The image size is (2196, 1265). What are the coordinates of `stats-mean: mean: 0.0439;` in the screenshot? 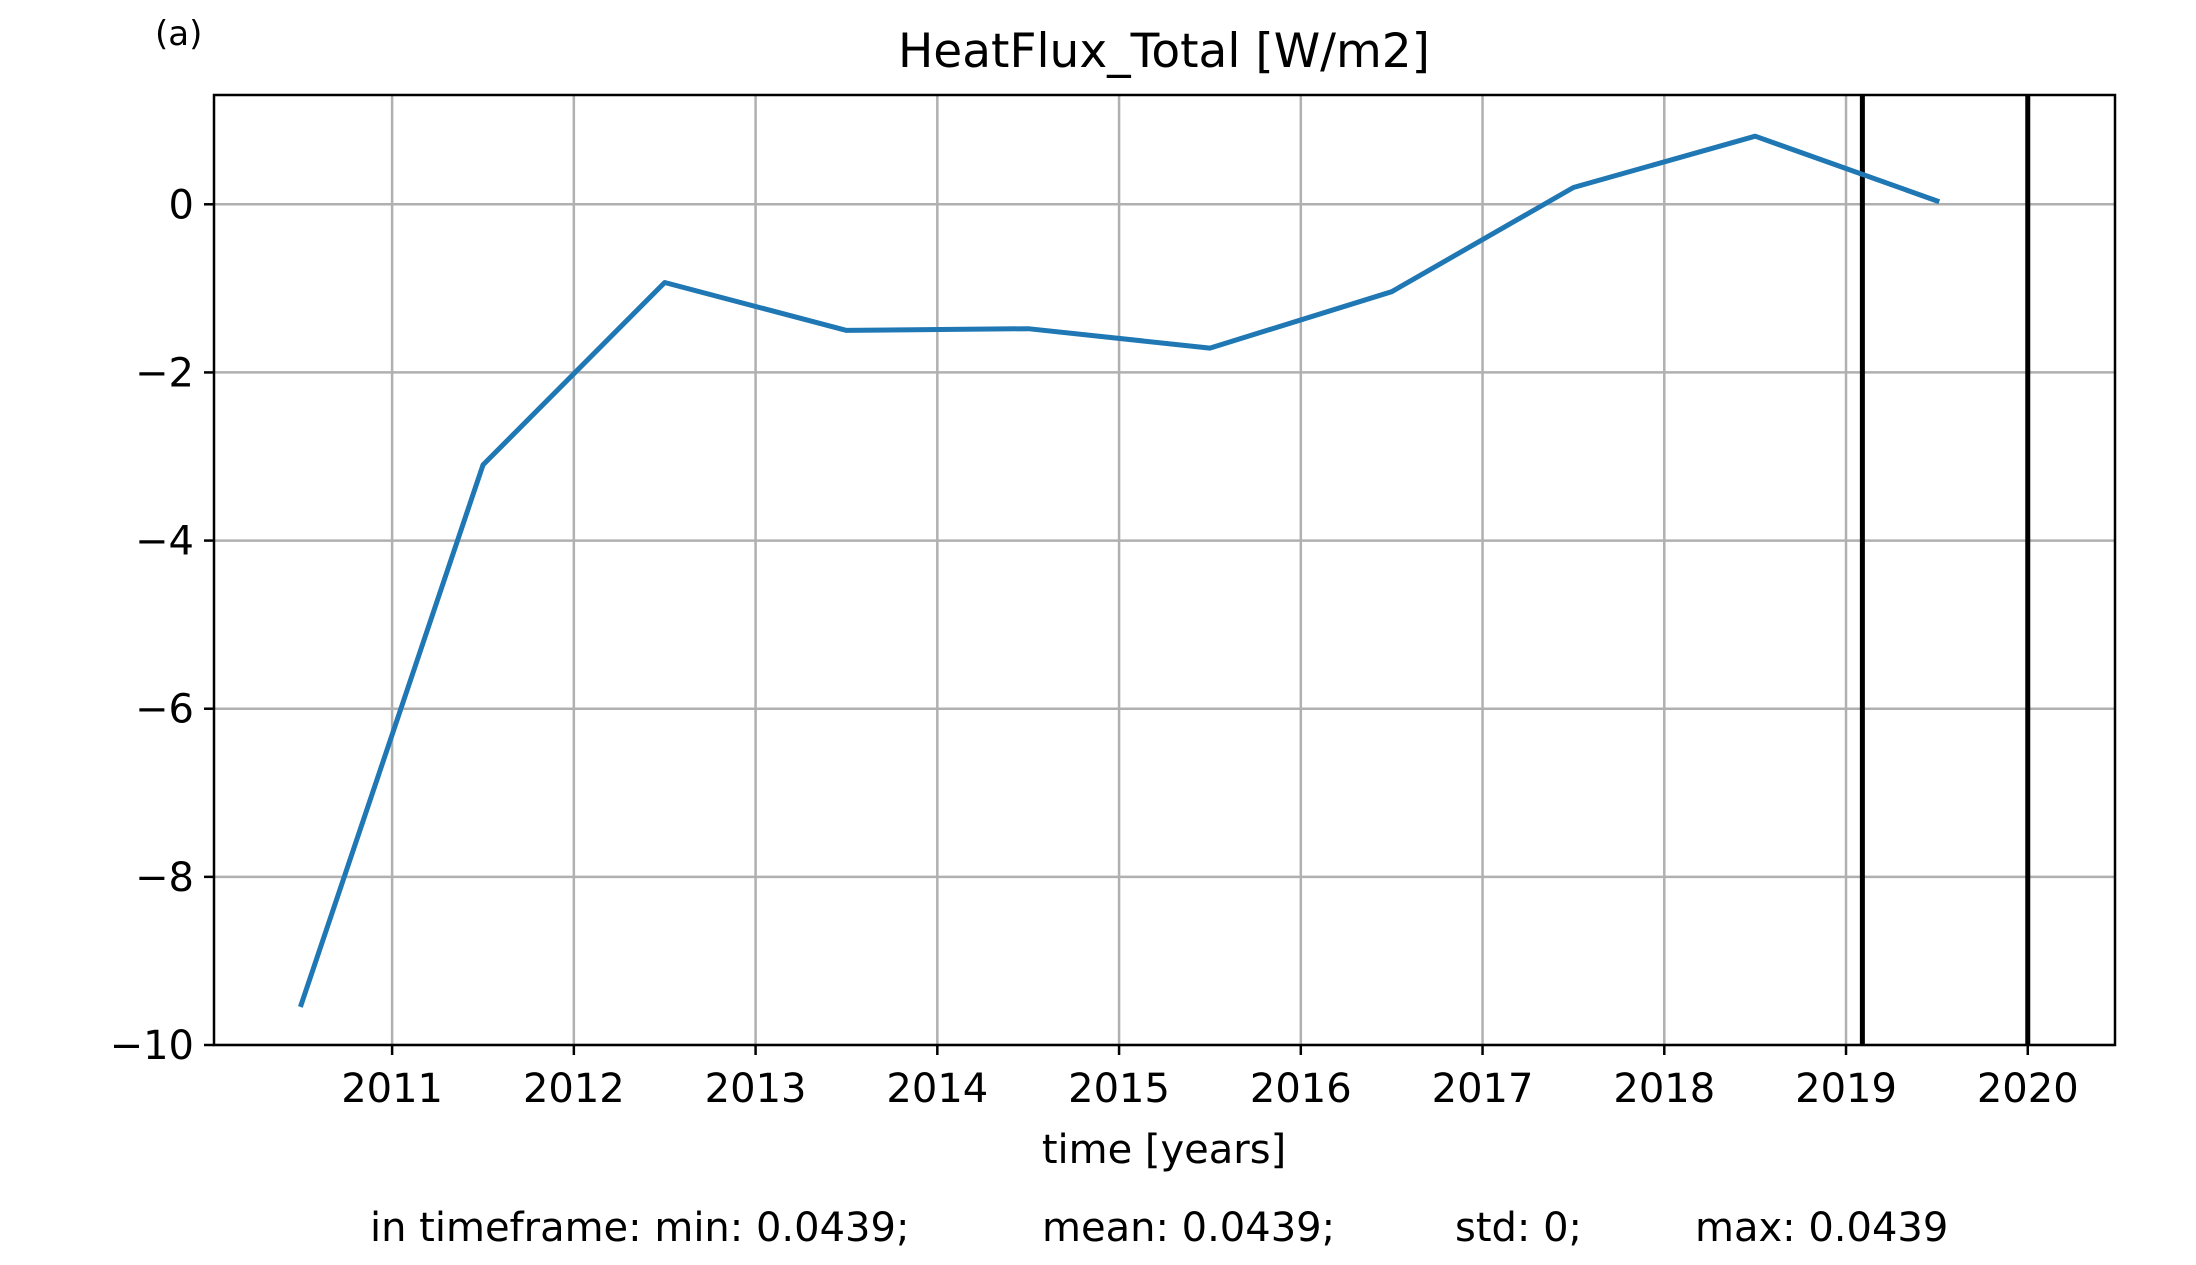 It's located at (1188, 1228).